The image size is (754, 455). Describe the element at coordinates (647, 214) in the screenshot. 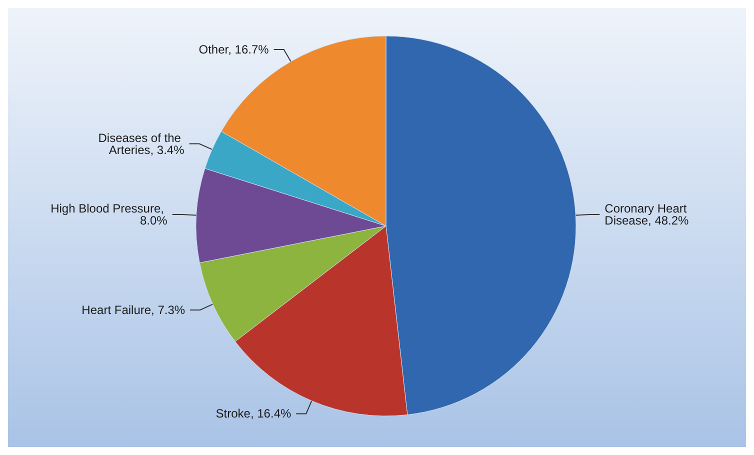

I see `slice-label: Coronary Heart Disease, 48.2%` at that location.